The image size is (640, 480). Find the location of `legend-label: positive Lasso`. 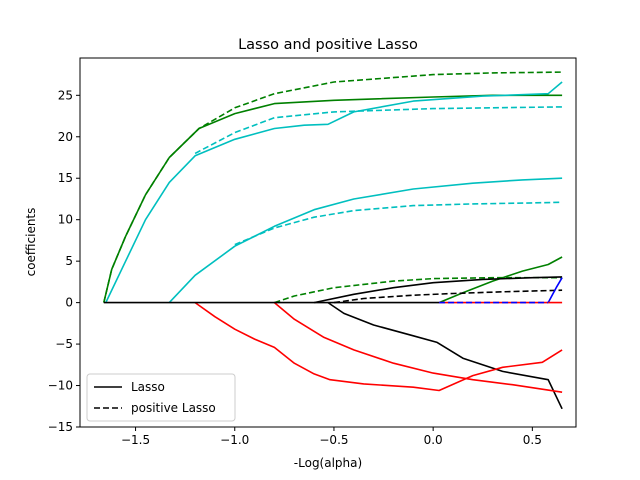

legend-label: positive Lasso is located at coordinates (173, 408).